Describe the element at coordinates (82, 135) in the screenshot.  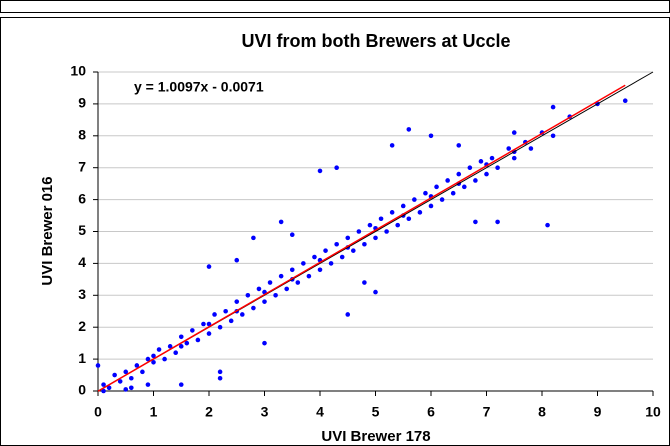
I see `y-tick-label: 8` at that location.